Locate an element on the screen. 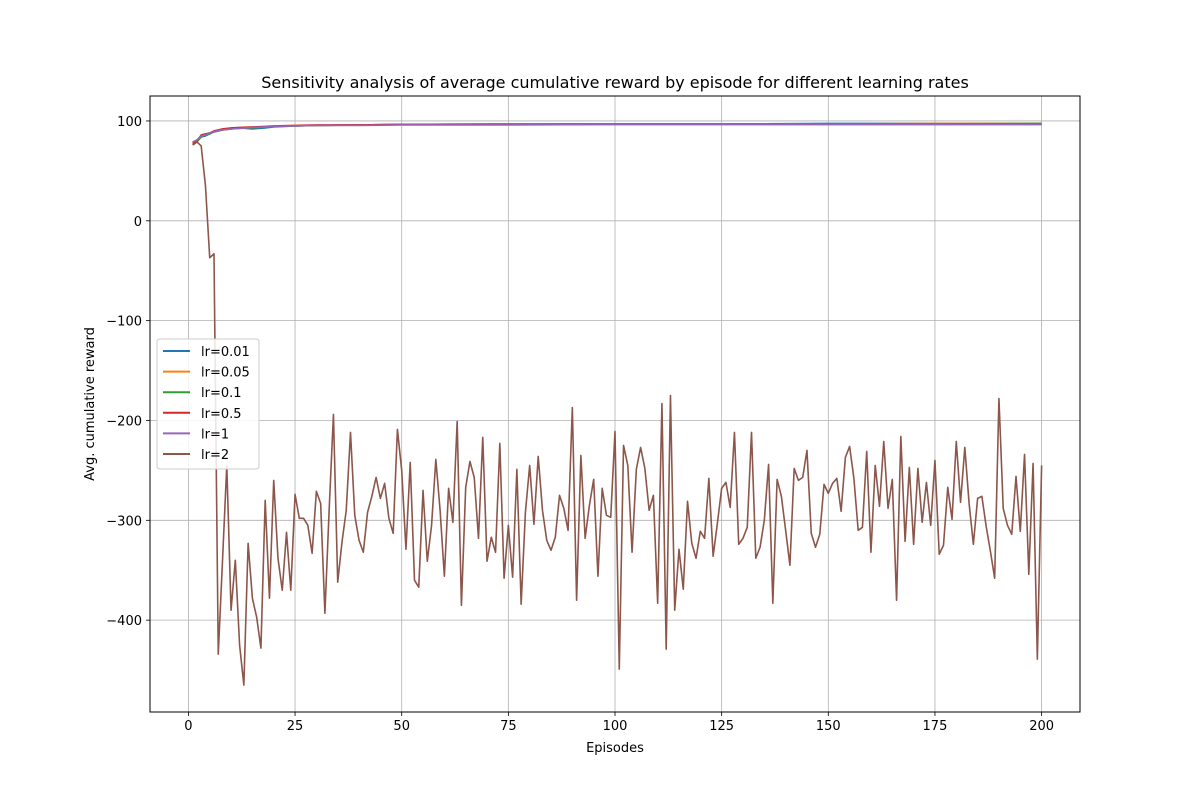 The width and height of the screenshot is (1200, 800). legend-label: lr=0.1 is located at coordinates (221, 393).